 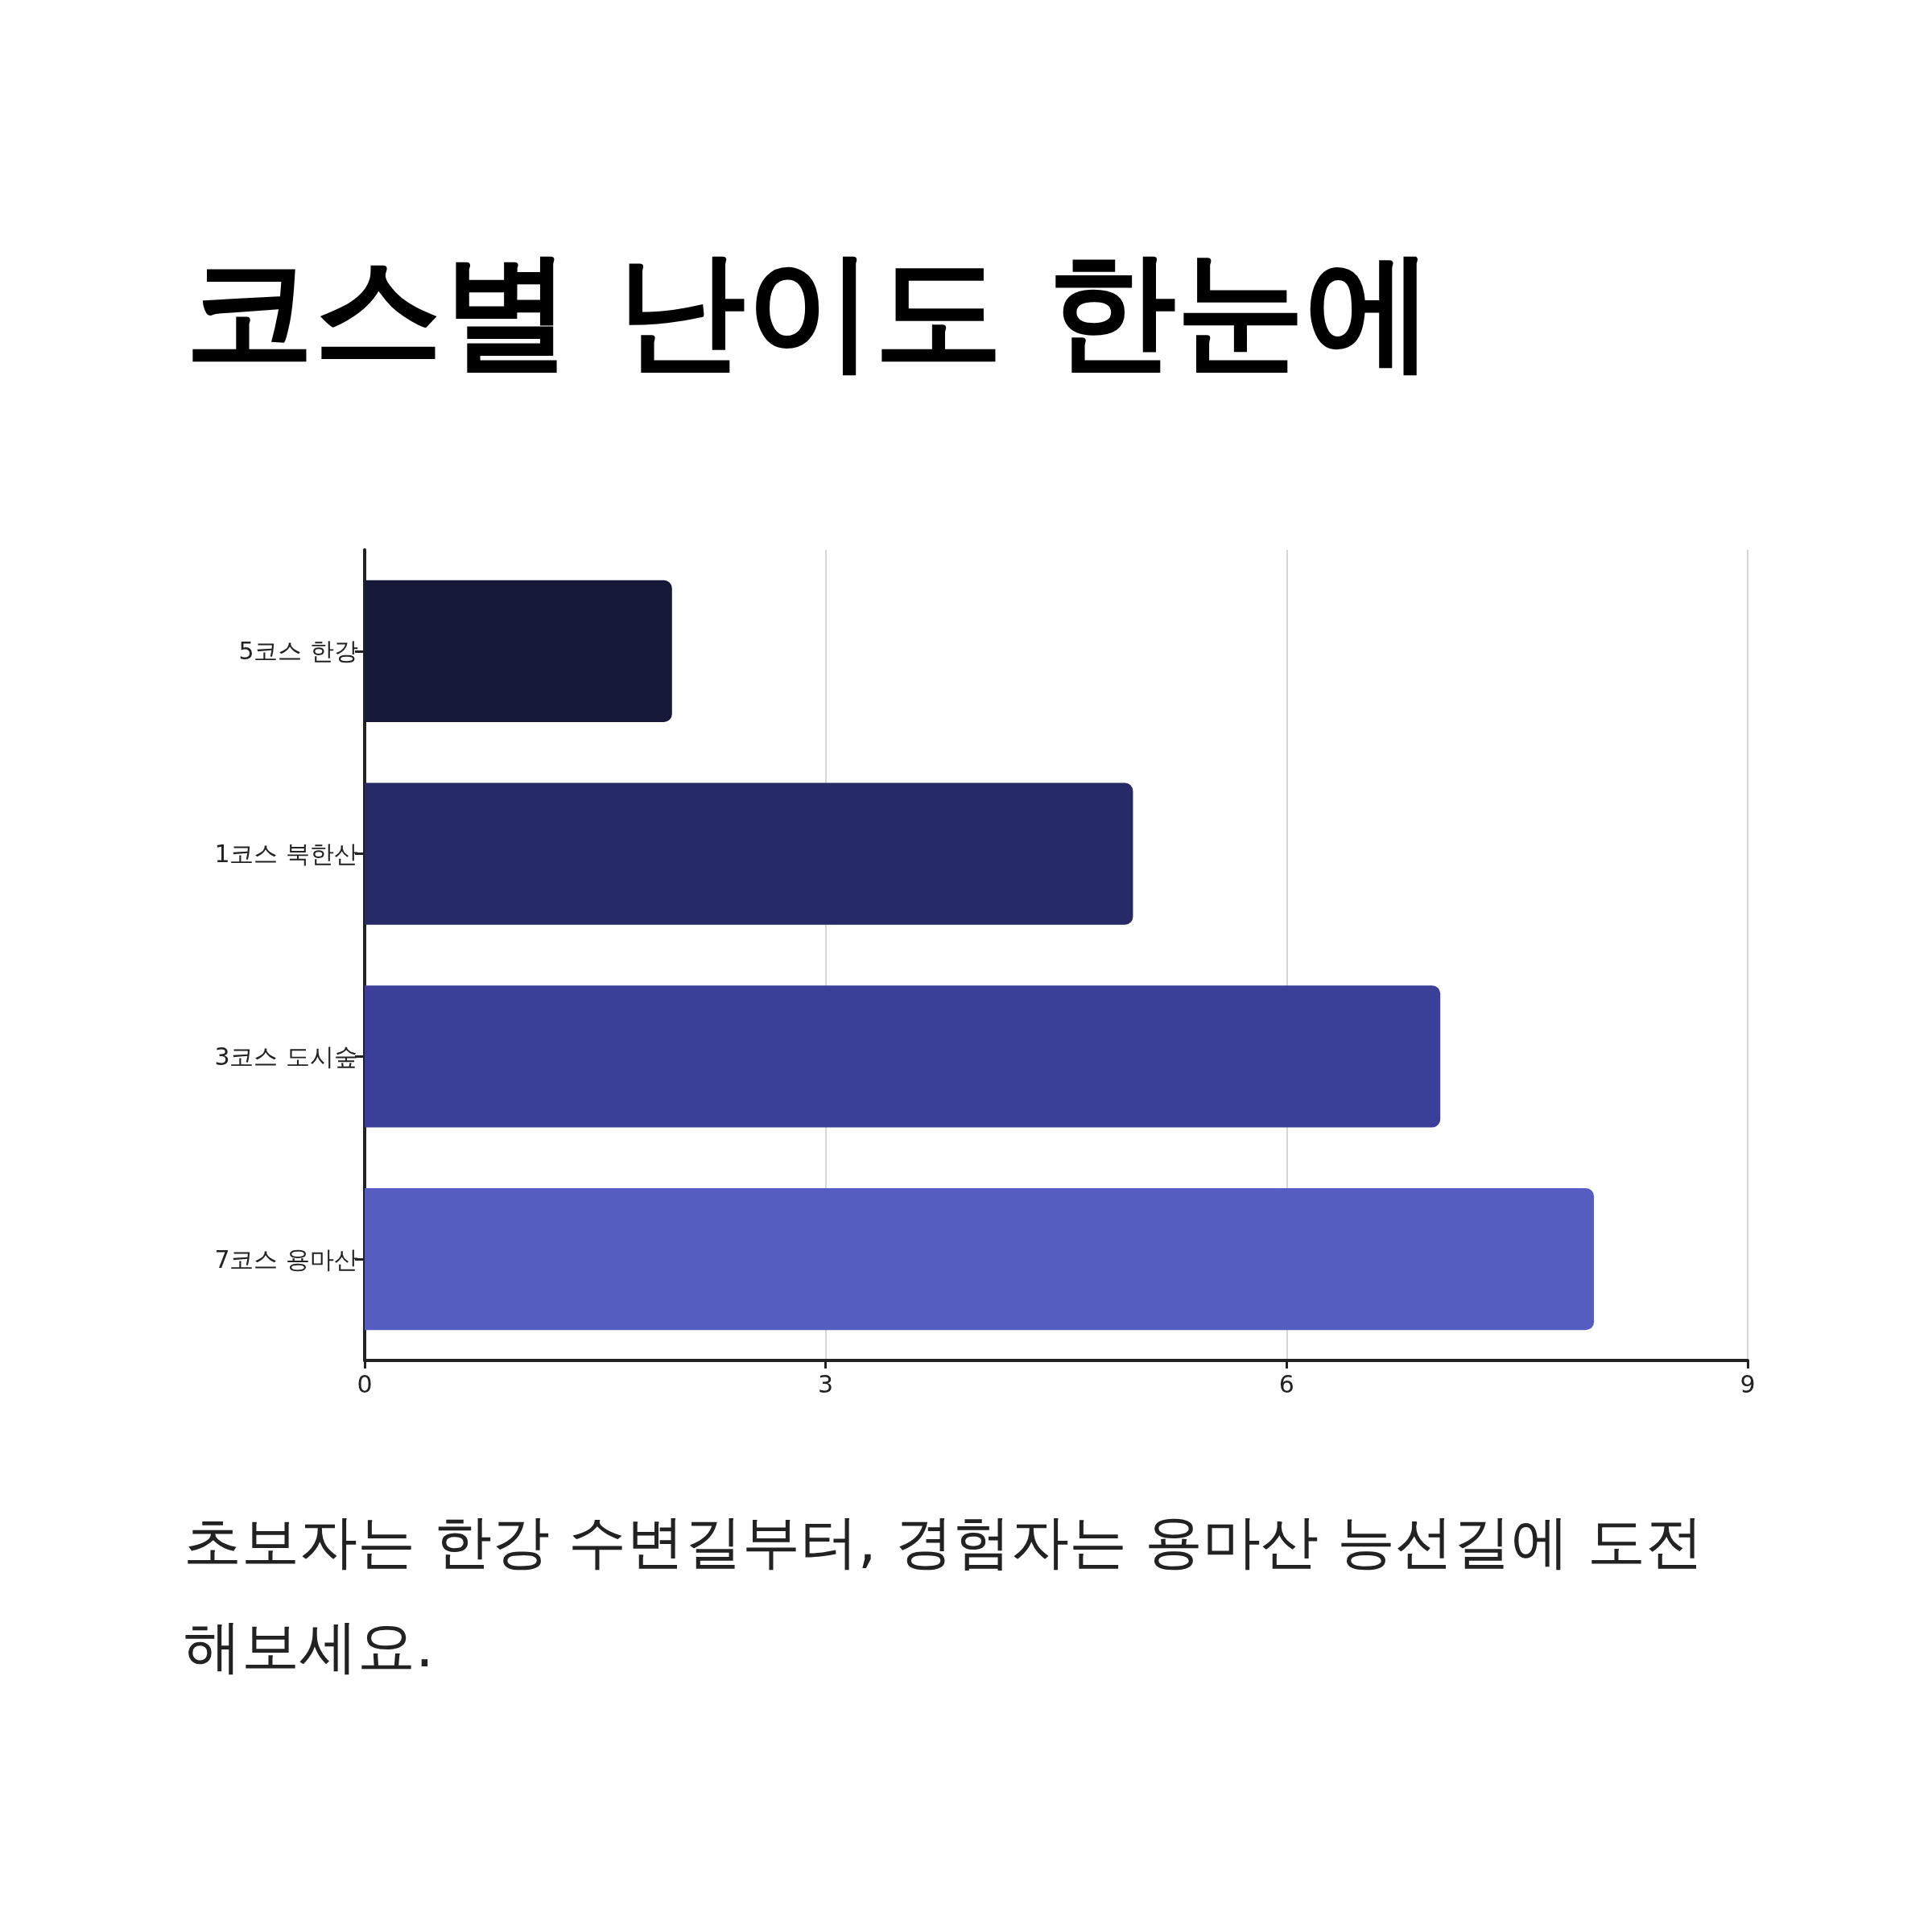 What do you see at coordinates (1286, 1383) in the screenshot?
I see `x-tick-label: 6` at bounding box center [1286, 1383].